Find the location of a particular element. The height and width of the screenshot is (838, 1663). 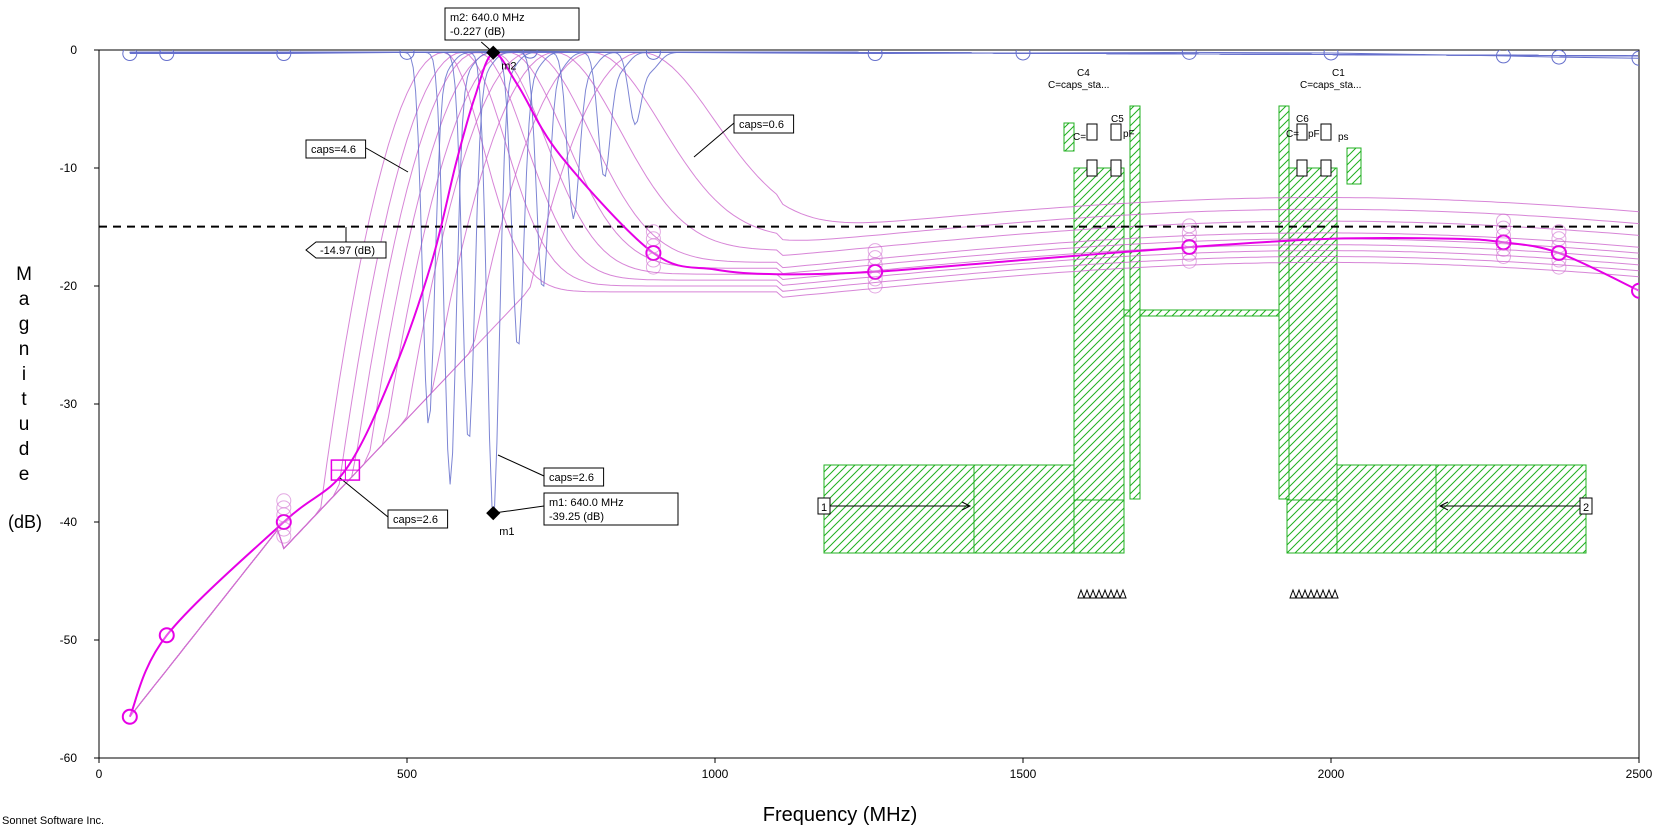

y-axis-label-letter: t is located at coordinates (24, 399).